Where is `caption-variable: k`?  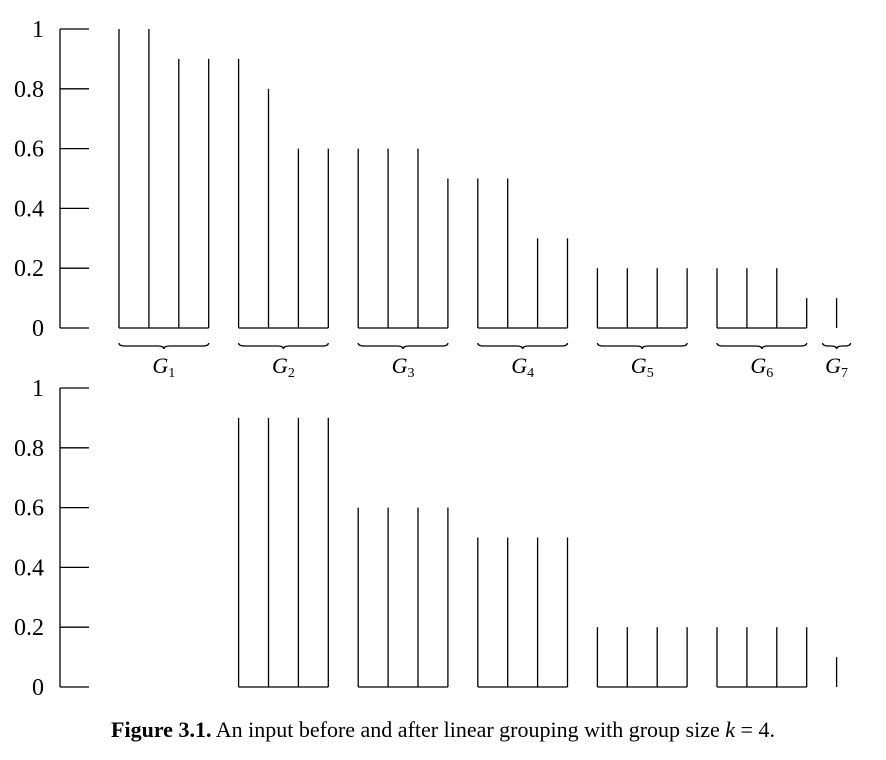 caption-variable: k is located at coordinates (730, 729).